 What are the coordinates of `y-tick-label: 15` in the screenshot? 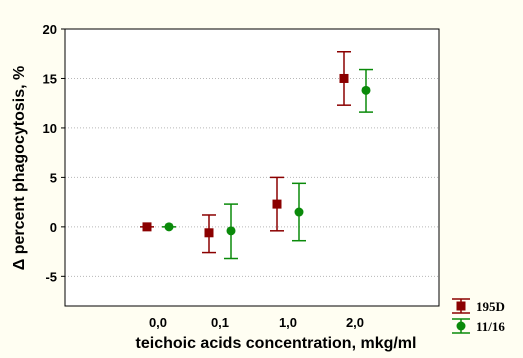 It's located at (50, 78).